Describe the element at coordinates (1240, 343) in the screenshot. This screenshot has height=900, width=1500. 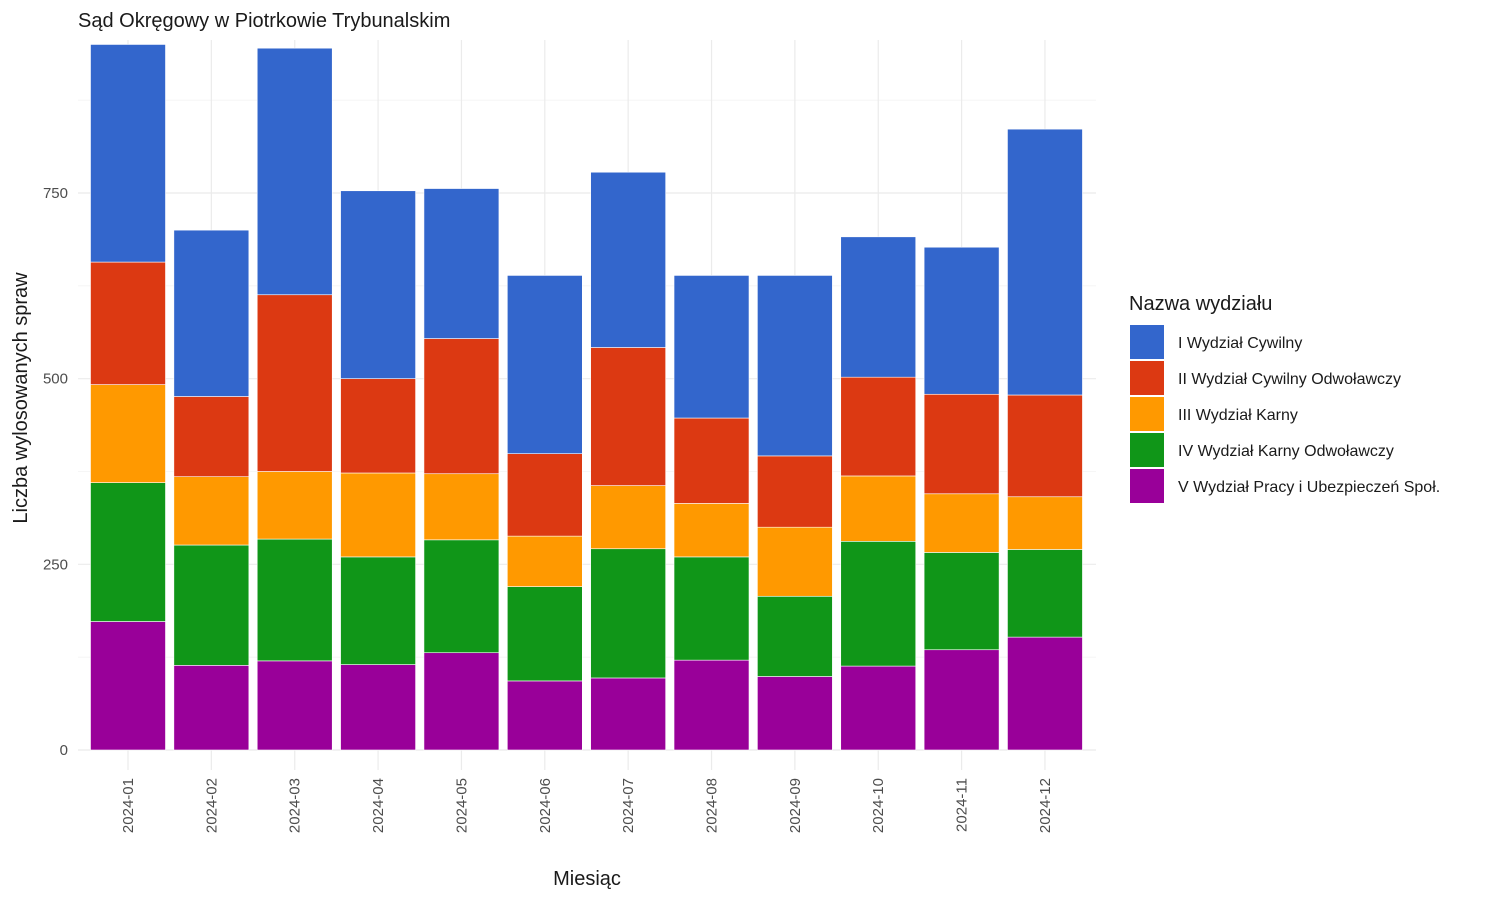
I see `legend-label: I Wydział Cywilny` at that location.